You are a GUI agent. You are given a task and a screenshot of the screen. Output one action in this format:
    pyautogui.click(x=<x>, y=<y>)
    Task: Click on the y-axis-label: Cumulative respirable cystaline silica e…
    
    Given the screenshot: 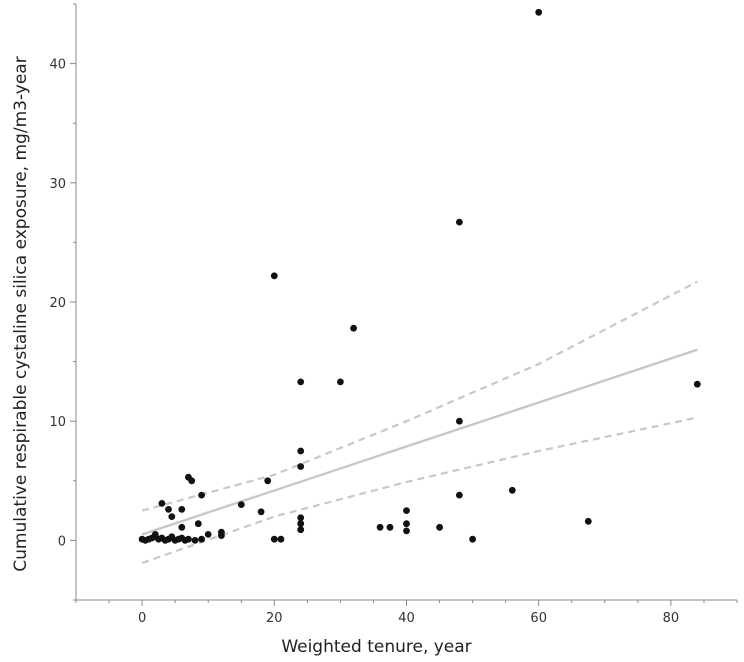 What is the action you would take?
    pyautogui.click(x=21, y=313)
    